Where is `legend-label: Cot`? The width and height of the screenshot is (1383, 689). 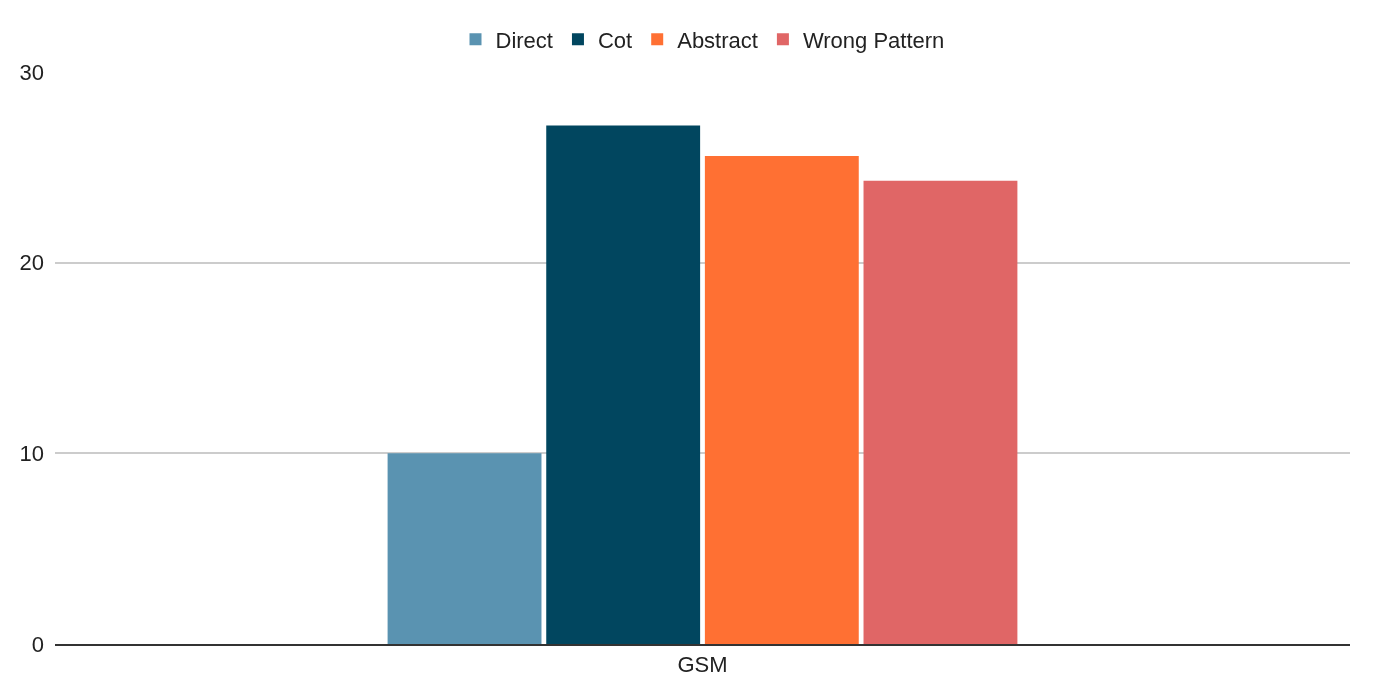 legend-label: Cot is located at coordinates (615, 40).